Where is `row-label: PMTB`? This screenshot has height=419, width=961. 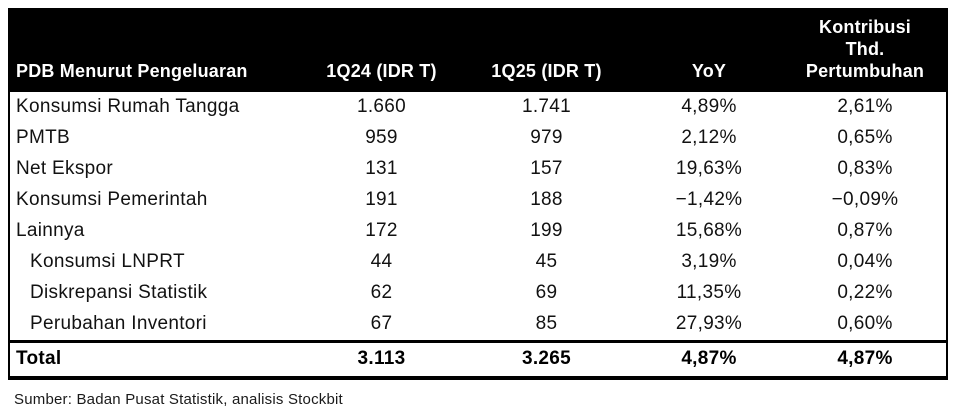 row-label: PMTB is located at coordinates (43, 138).